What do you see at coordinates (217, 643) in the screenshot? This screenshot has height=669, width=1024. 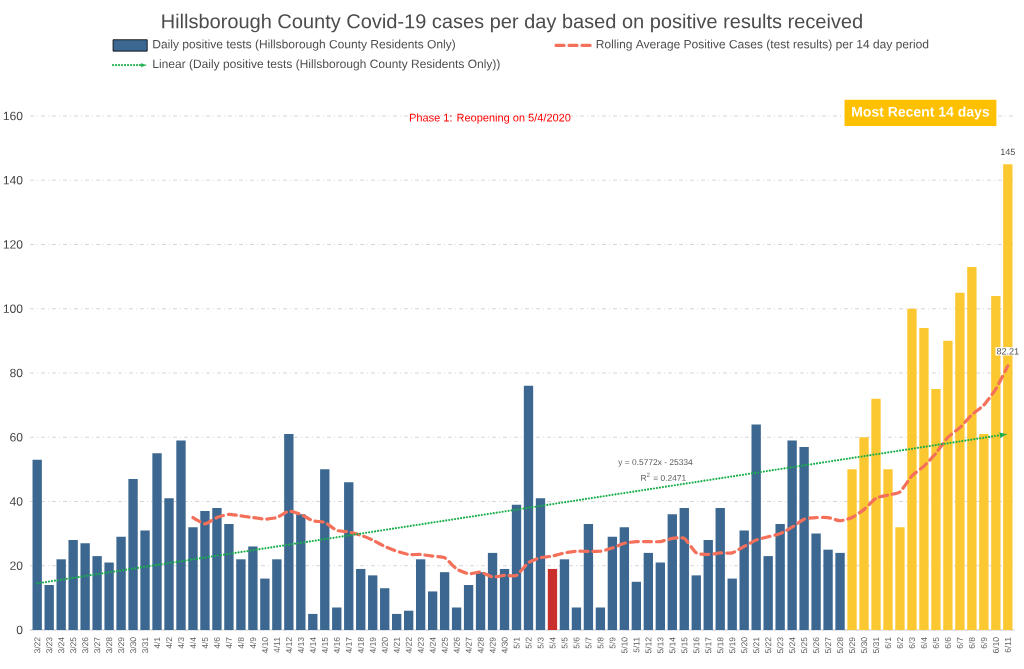 I see `x-tick-label: 4/6` at bounding box center [217, 643].